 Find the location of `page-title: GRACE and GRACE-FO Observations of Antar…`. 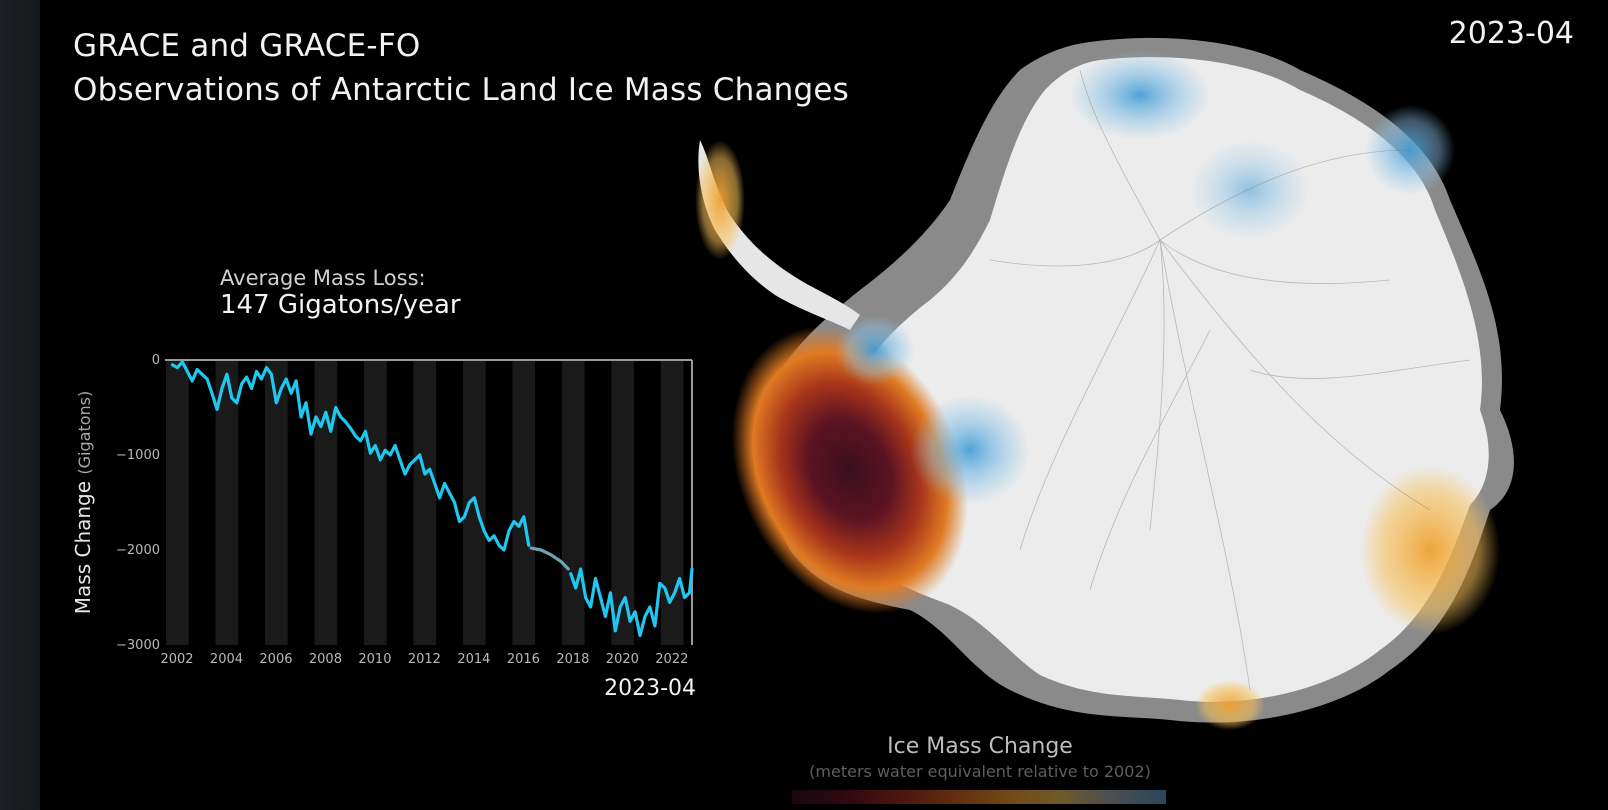

page-title: GRACE and GRACE-FO Observations of Antar… is located at coordinates (461, 68).